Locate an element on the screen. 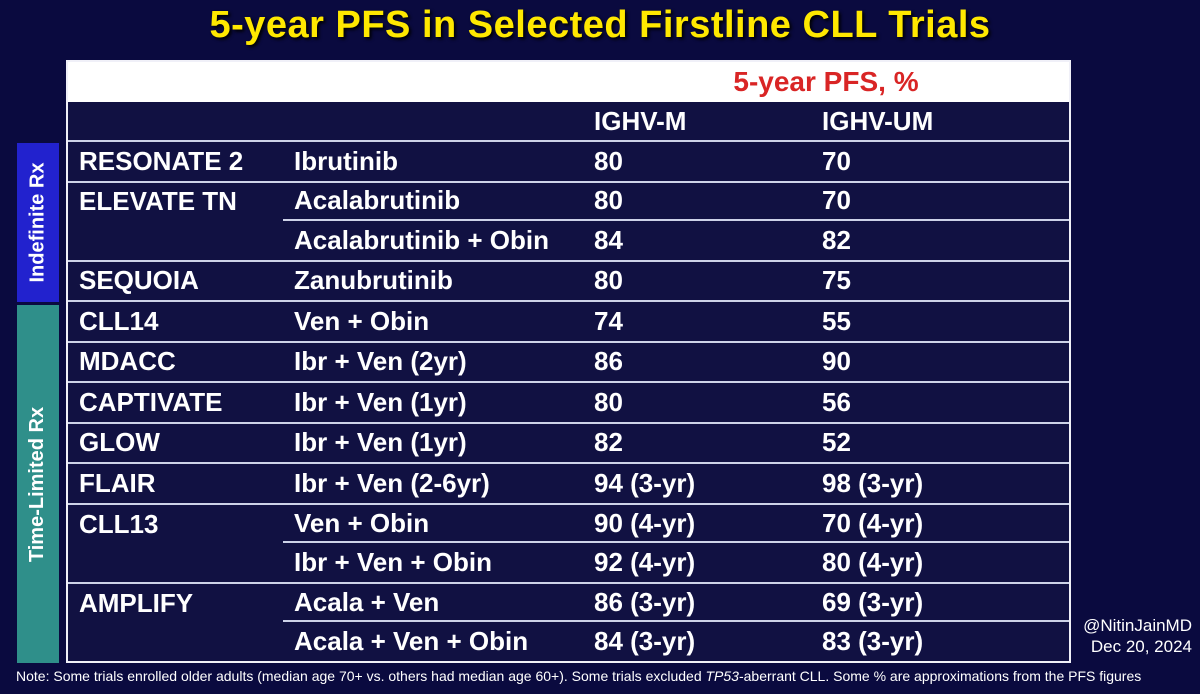 This screenshot has height=694, width=1200. table-header-pfs-band: 5-year PFS, % is located at coordinates (568, 82).